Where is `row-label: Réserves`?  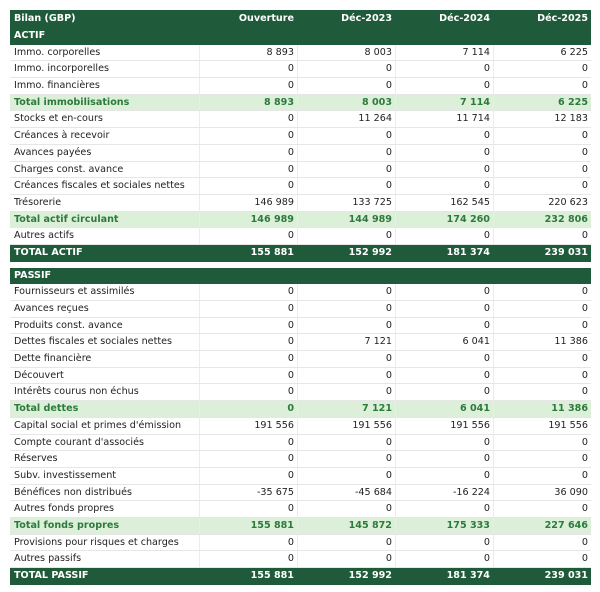
row-label: Réserves is located at coordinates (36, 459).